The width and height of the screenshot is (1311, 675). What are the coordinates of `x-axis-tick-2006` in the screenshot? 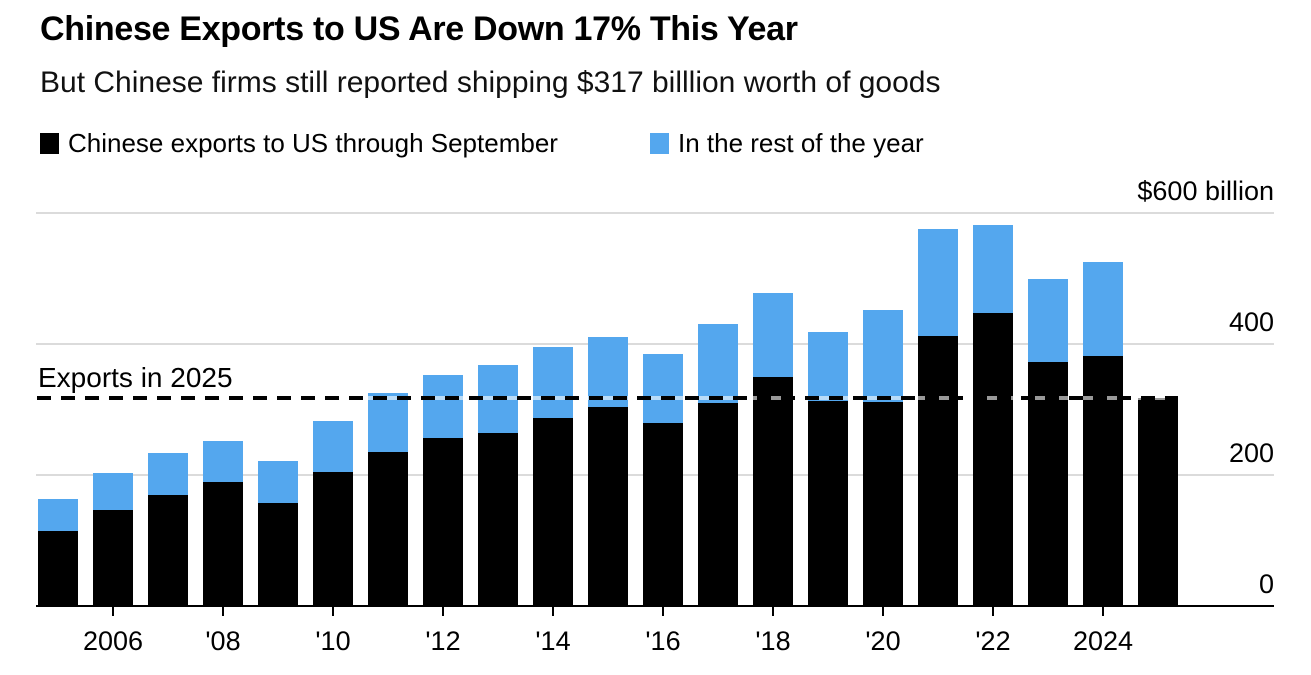 It's located at (113, 611).